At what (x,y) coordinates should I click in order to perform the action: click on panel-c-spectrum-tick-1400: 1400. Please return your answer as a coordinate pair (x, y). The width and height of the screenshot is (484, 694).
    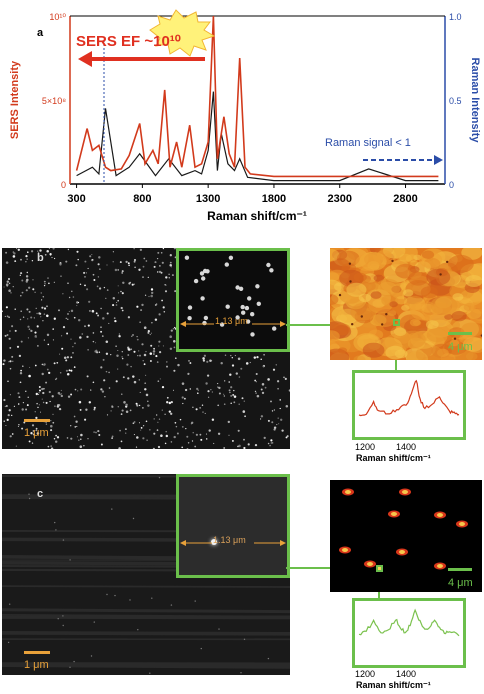
    Looking at the image, I should click on (406, 674).